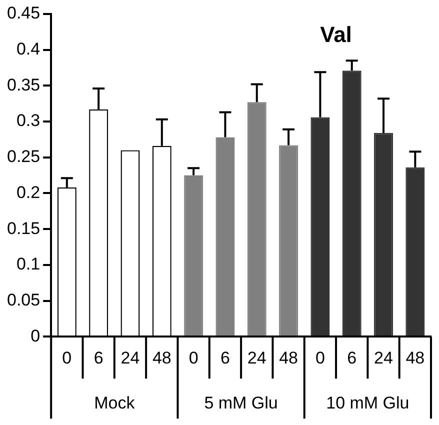  I want to click on text: 10 mM Glu, so click(368, 402).